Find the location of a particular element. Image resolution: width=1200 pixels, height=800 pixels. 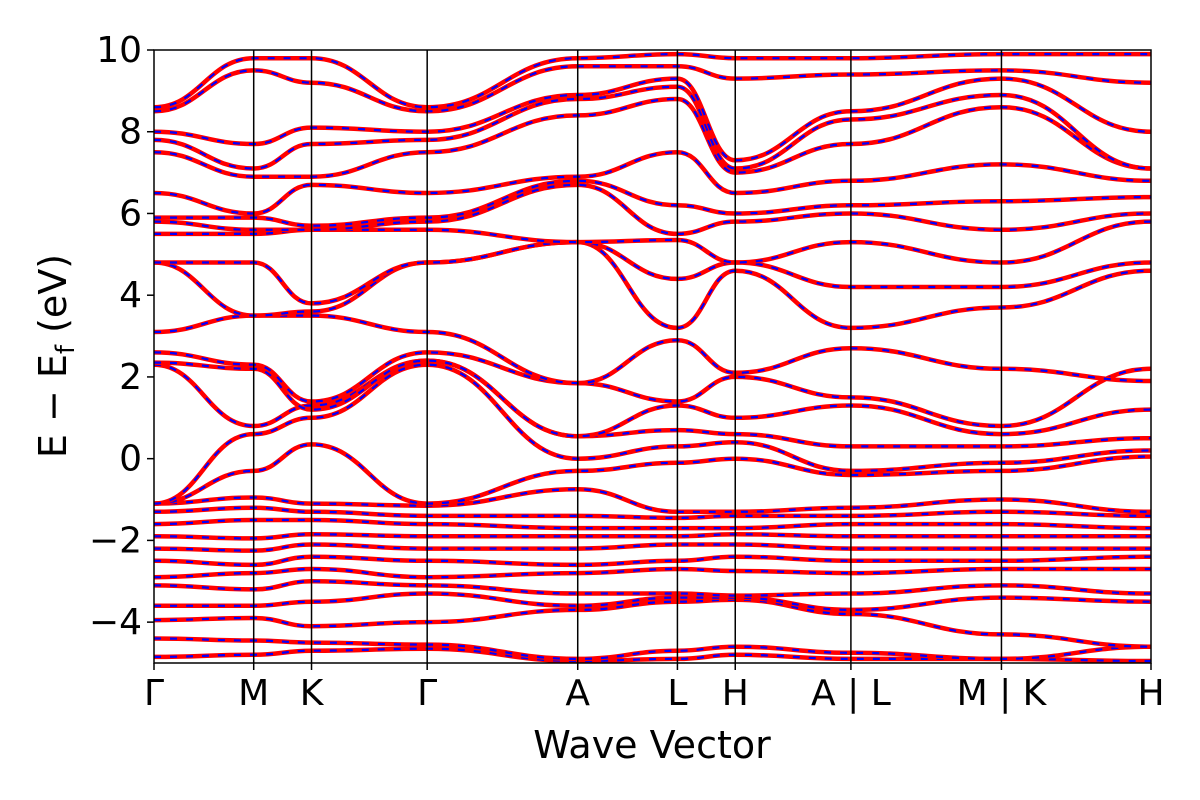

y-axis-label-unit: (eV) is located at coordinates (53, 299).